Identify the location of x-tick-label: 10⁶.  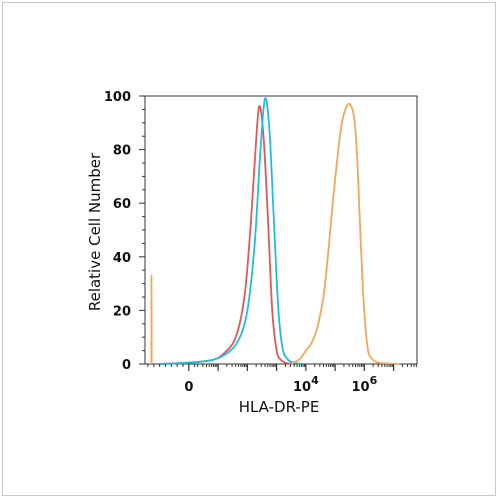
(364, 384).